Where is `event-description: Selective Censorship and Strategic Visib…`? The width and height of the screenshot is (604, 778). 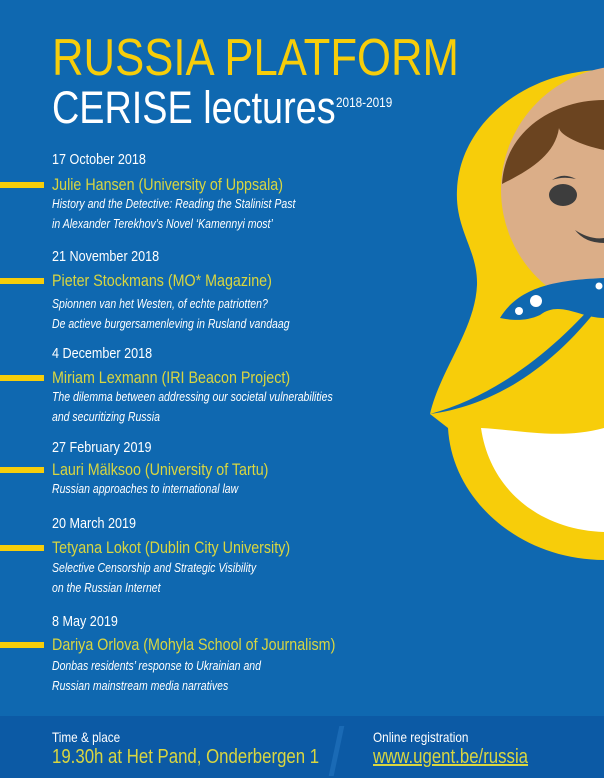 event-description: Selective Censorship and Strategic Visib… is located at coordinates (154, 578).